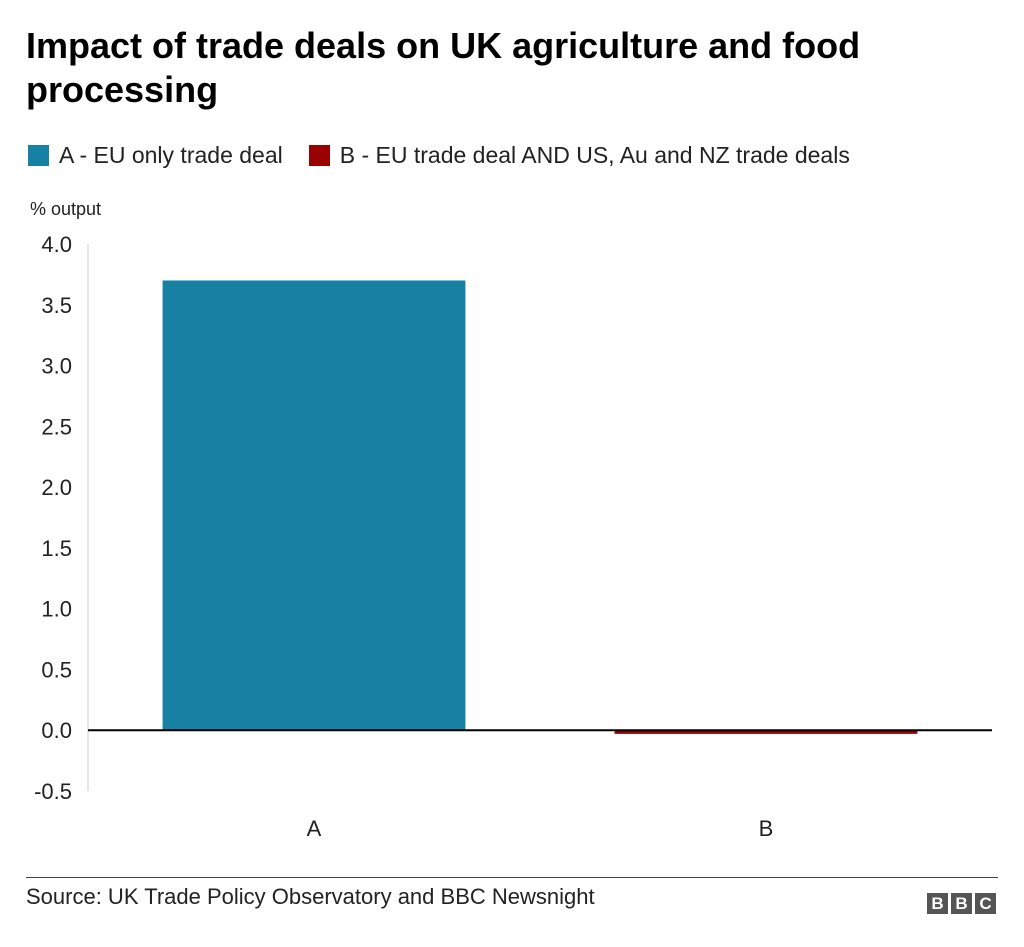 The image size is (1024, 947). Describe the element at coordinates (38, 155) in the screenshot. I see `legend-swatch-a` at that location.